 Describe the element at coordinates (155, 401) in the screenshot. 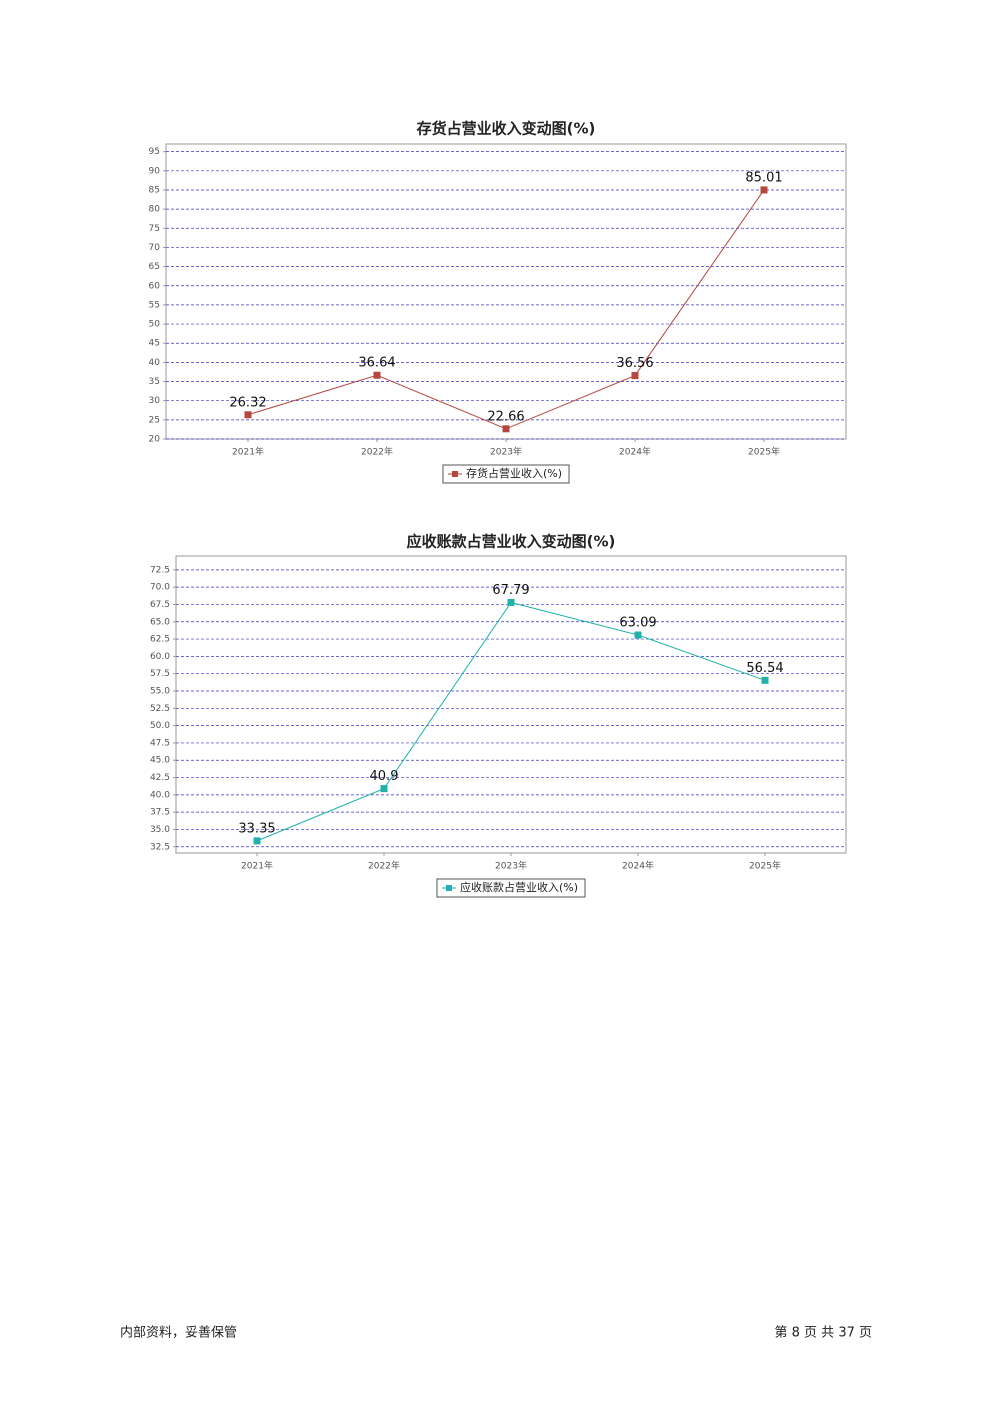

I see `y-tick-label: 30` at that location.